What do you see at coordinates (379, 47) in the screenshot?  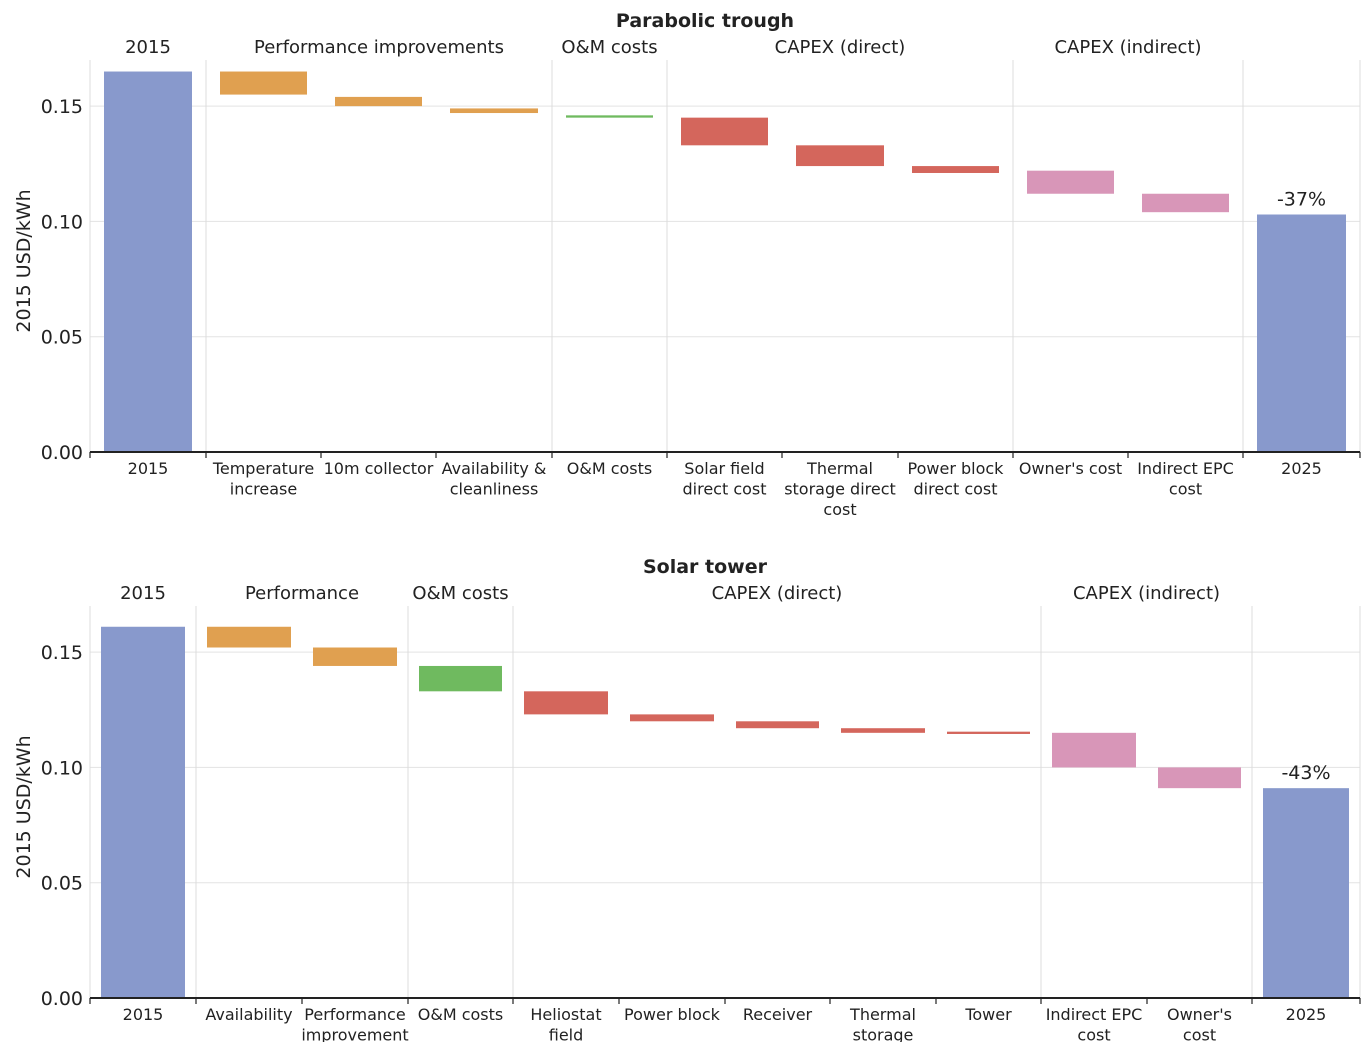 I see `group-label: Performance improvements` at bounding box center [379, 47].